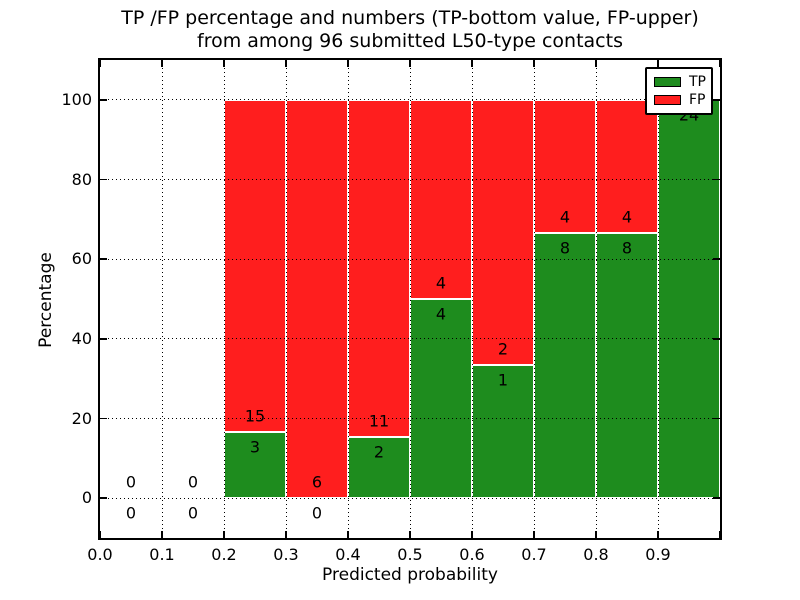 The height and width of the screenshot is (600, 800). What do you see at coordinates (379, 452) in the screenshot?
I see `tp-count-label: 2` at bounding box center [379, 452].